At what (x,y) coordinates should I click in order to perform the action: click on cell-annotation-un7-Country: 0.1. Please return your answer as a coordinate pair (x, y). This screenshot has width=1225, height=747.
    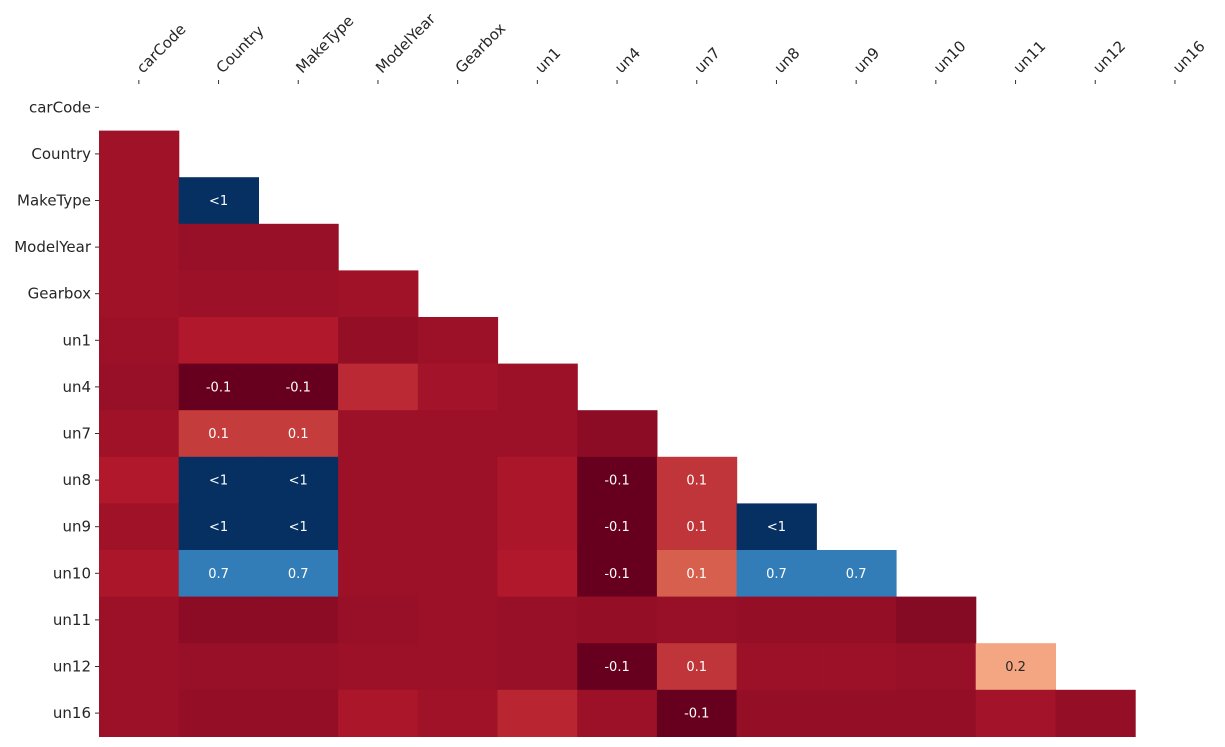
    Looking at the image, I should click on (218, 434).